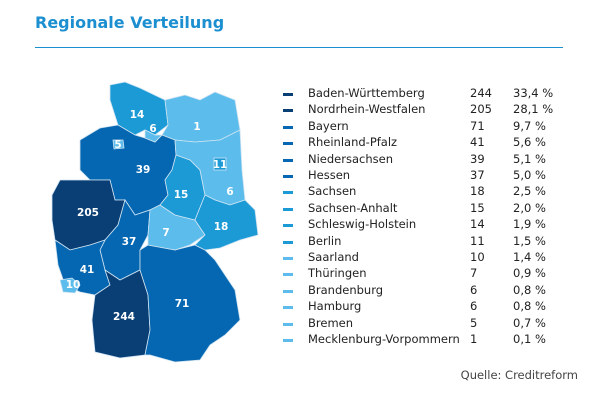  What do you see at coordinates (433, 225) in the screenshot?
I see `table-row: Schleswig-Holstein 14 1,9 %` at bounding box center [433, 225].